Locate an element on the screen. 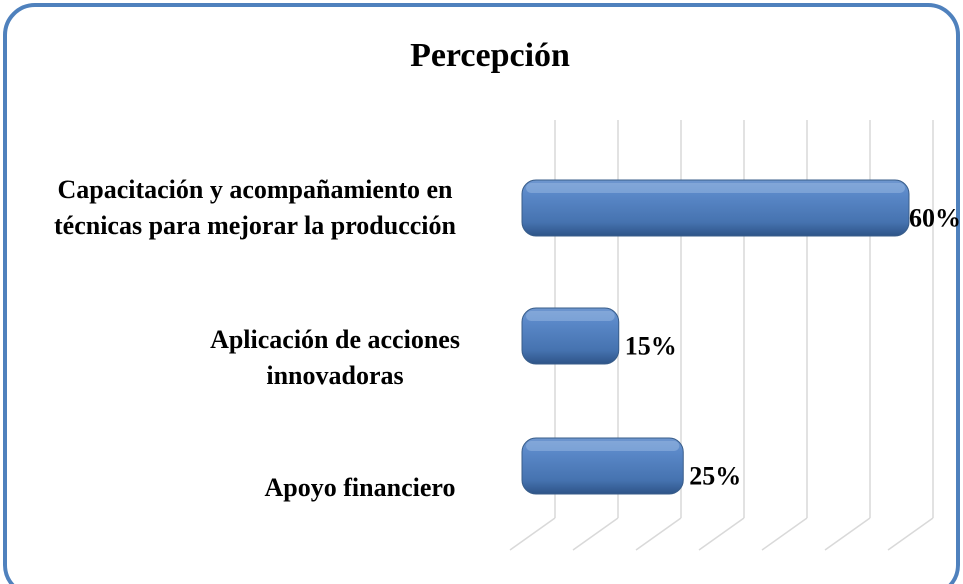 The height and width of the screenshot is (584, 963). value-label: 60% is located at coordinates (935, 217).